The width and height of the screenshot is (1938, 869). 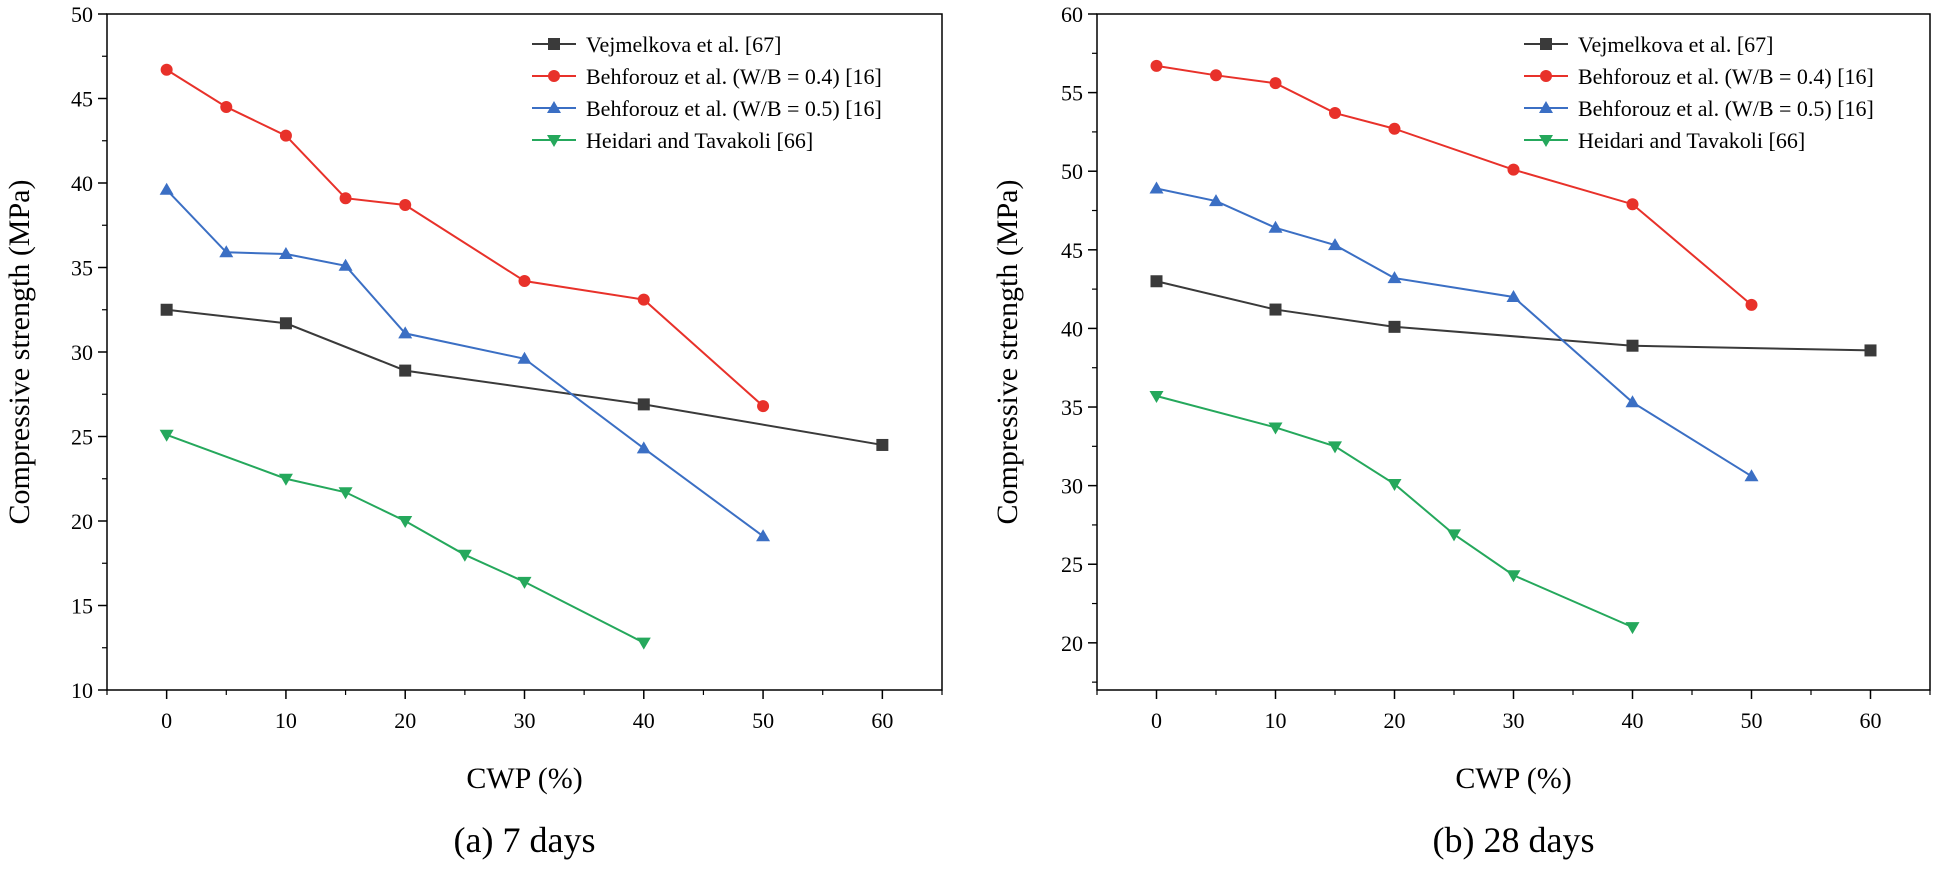 I want to click on chart-caption: (a) 7 days, so click(x=525, y=840).